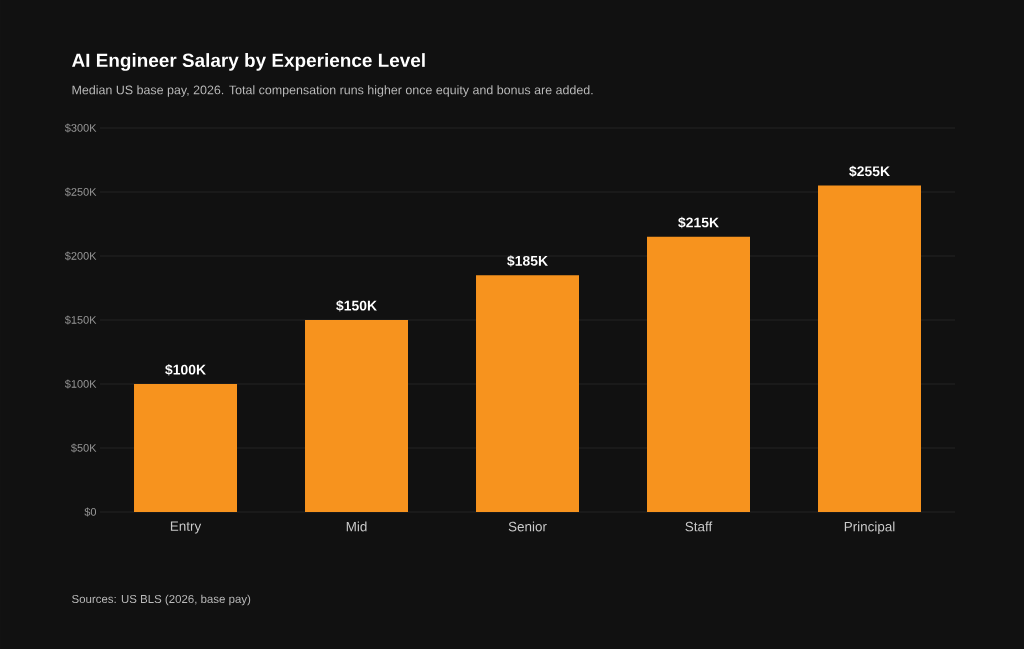  I want to click on x-tick-label: Entry, so click(186, 527).